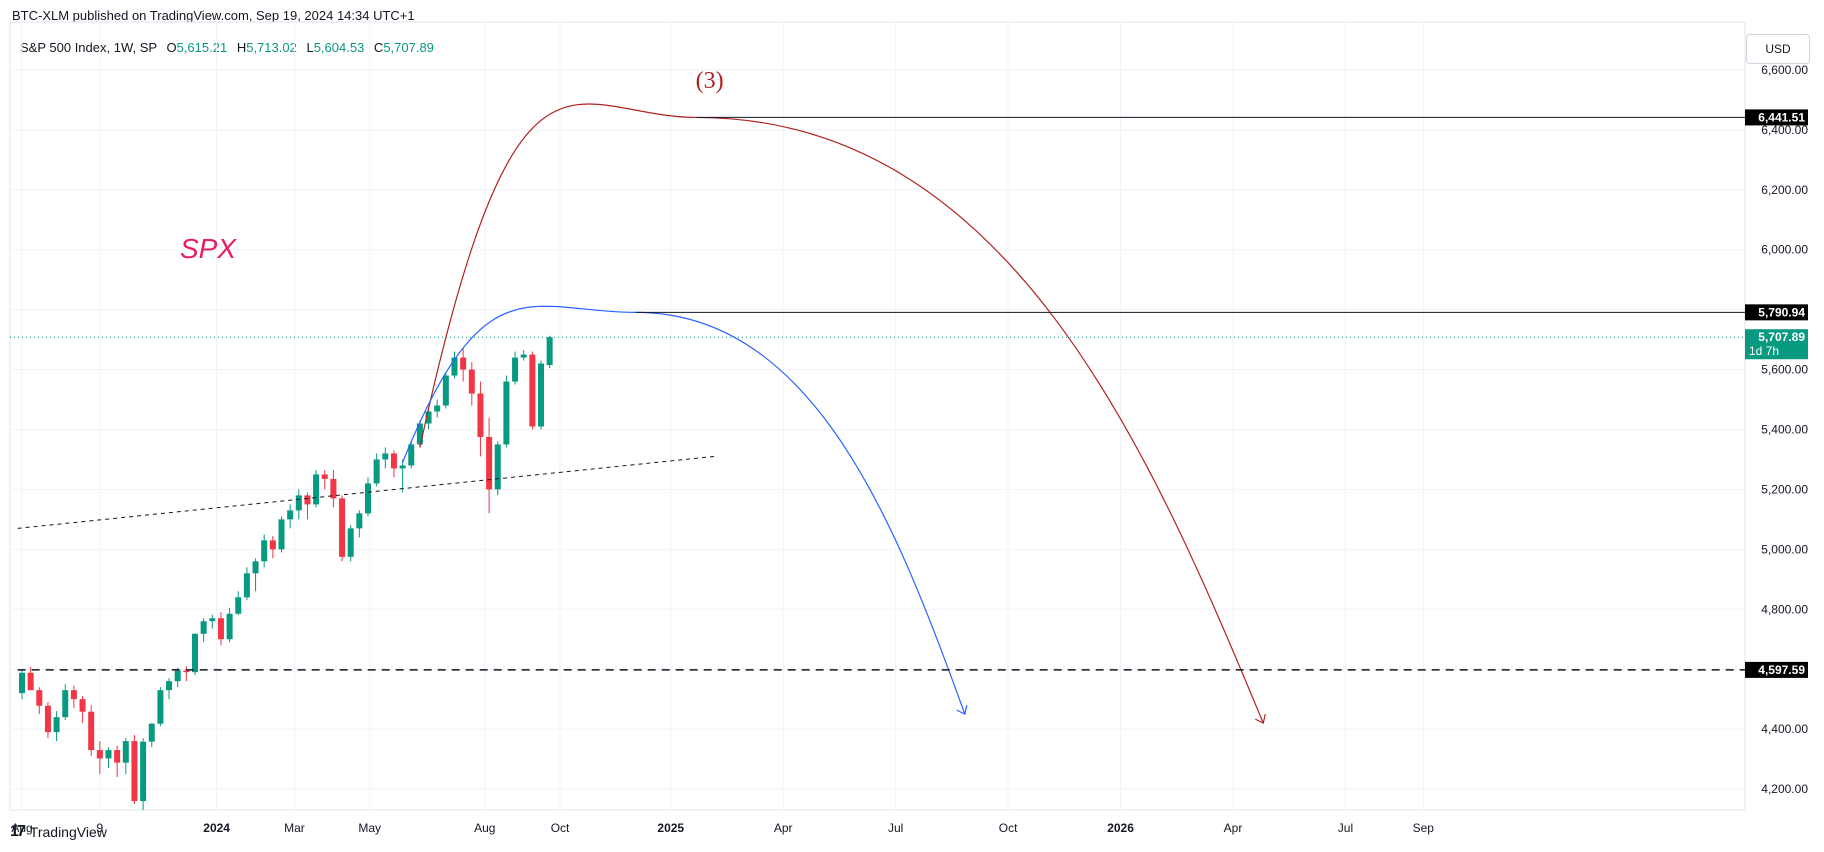 The height and width of the screenshot is (852, 1824). Describe the element at coordinates (88, 47) in the screenshot. I see `symbol-name: S&P 500 Index, 1W, SP` at that location.